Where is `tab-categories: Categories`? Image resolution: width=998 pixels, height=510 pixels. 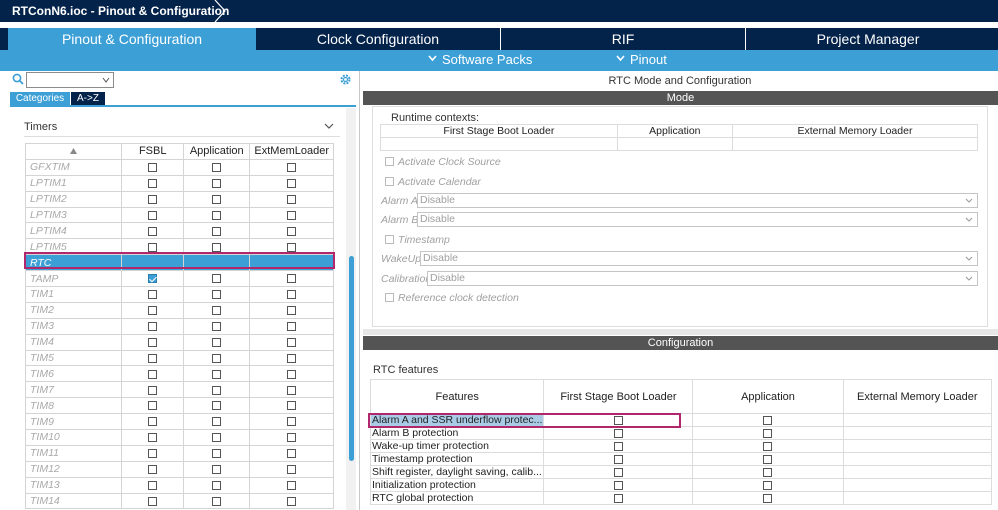 tab-categories: Categories is located at coordinates (40, 99).